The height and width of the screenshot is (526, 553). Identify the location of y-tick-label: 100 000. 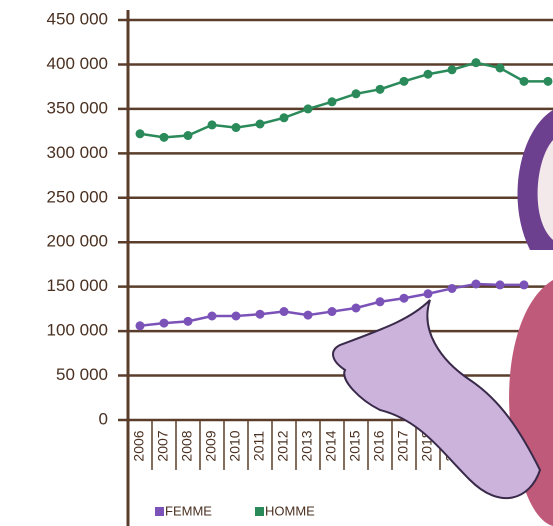
(77, 330).